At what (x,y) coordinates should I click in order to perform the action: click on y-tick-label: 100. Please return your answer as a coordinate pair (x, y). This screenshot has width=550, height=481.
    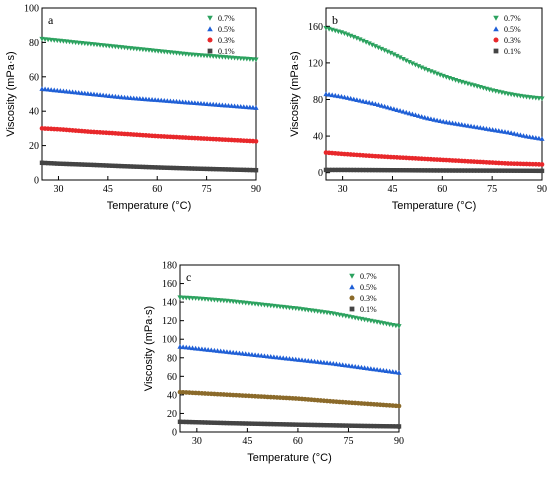
    Looking at the image, I should click on (31, 9).